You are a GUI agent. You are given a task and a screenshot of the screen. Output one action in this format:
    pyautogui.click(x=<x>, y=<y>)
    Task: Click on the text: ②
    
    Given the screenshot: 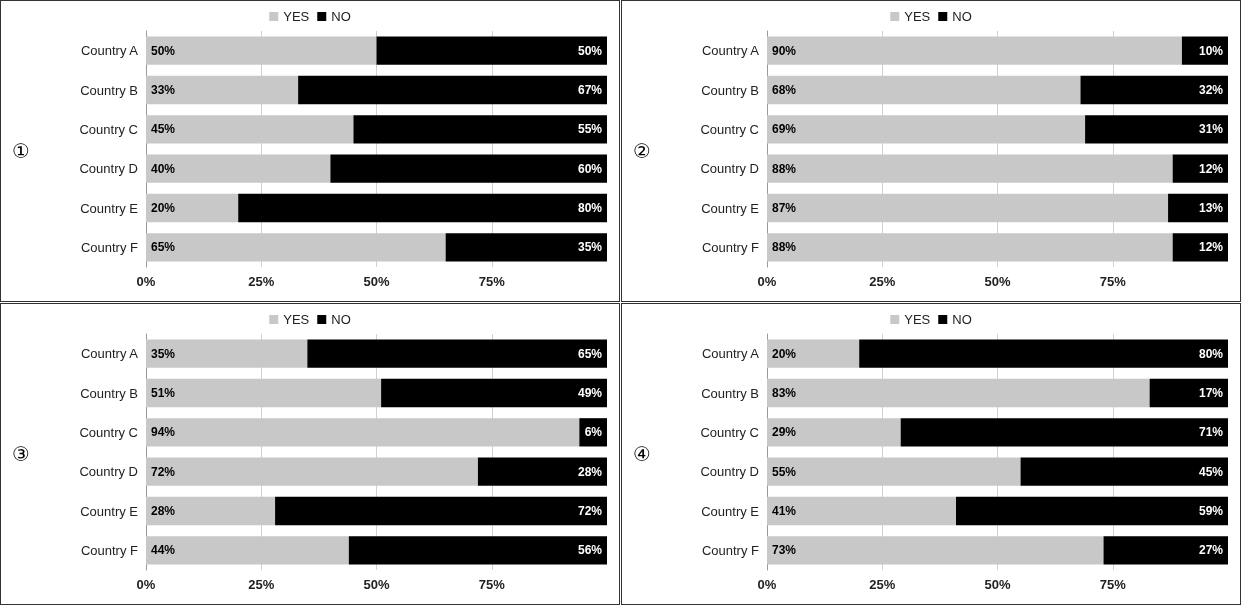 What is the action you would take?
    pyautogui.click(x=642, y=151)
    